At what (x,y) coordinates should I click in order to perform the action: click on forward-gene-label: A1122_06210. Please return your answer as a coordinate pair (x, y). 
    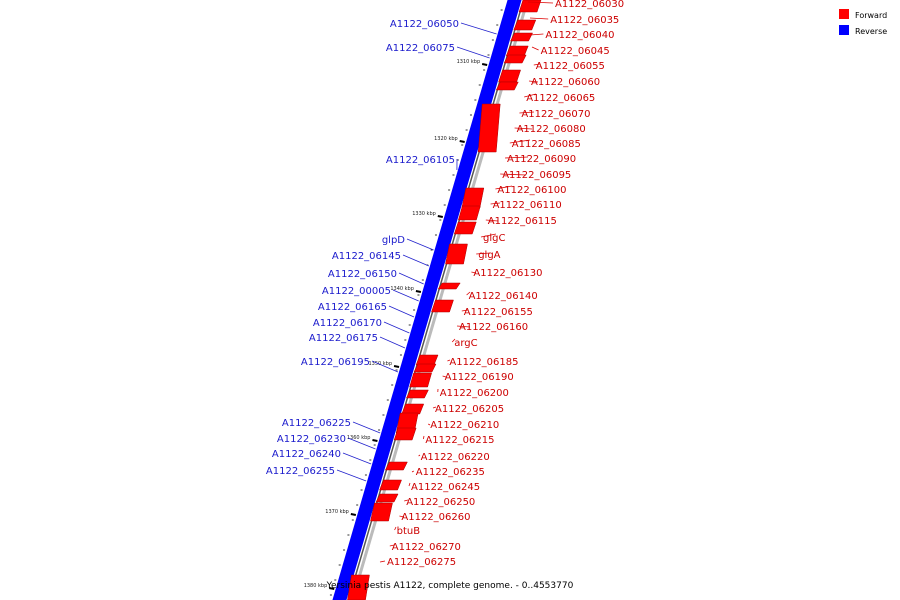
    Looking at the image, I should click on (464, 425).